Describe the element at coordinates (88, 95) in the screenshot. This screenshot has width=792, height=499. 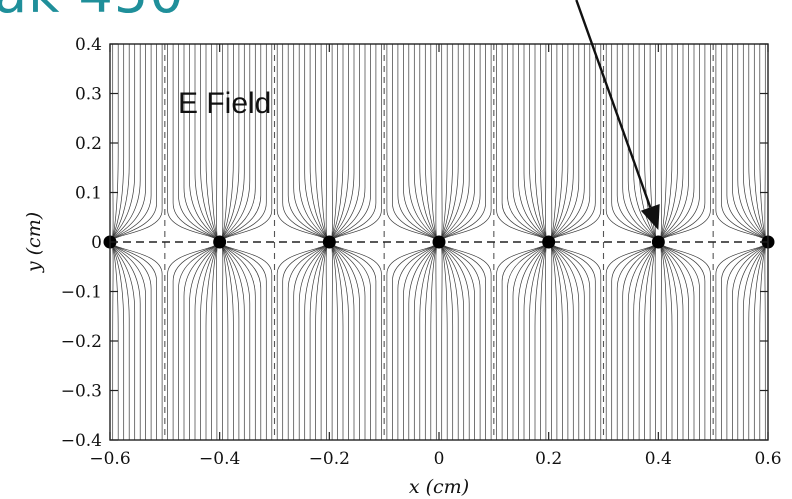
I see `y-tick-label: 0.3` at that location.